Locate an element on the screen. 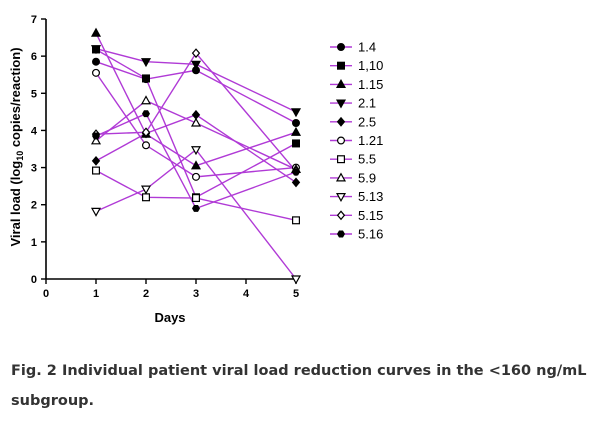  x-tick-label-0: 0 is located at coordinates (46, 294).